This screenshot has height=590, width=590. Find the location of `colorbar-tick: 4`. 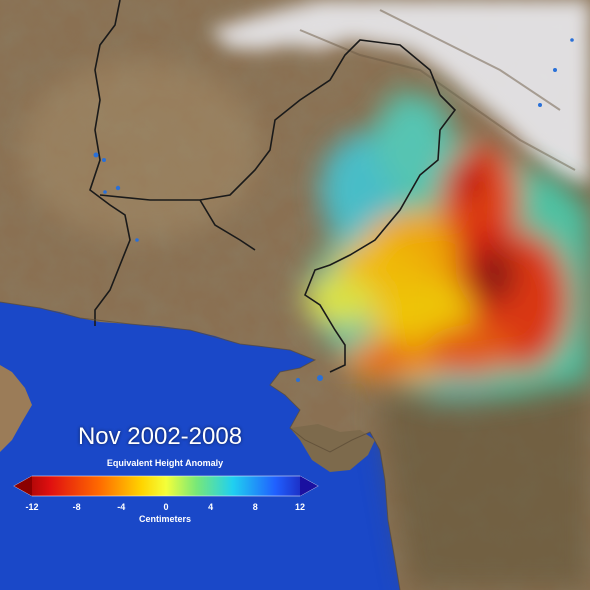

colorbar-tick: 4 is located at coordinates (211, 507).